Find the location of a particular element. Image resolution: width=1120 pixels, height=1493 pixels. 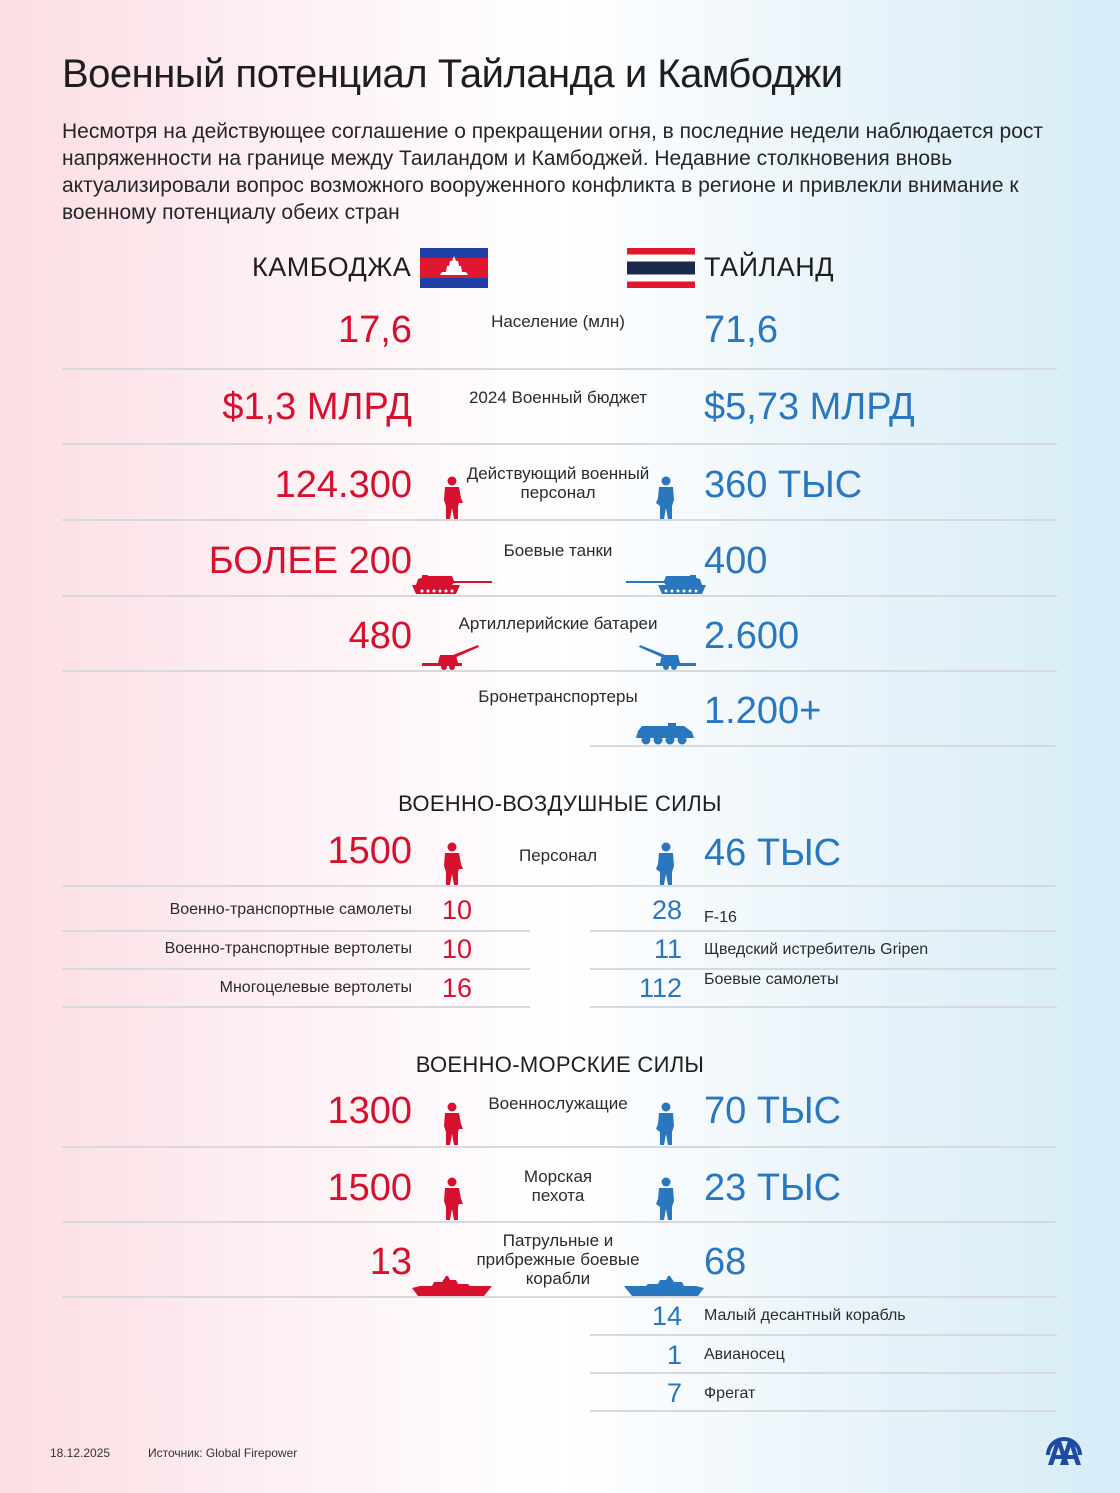

country-cambodia: КАМБОДЖА is located at coordinates (332, 267).